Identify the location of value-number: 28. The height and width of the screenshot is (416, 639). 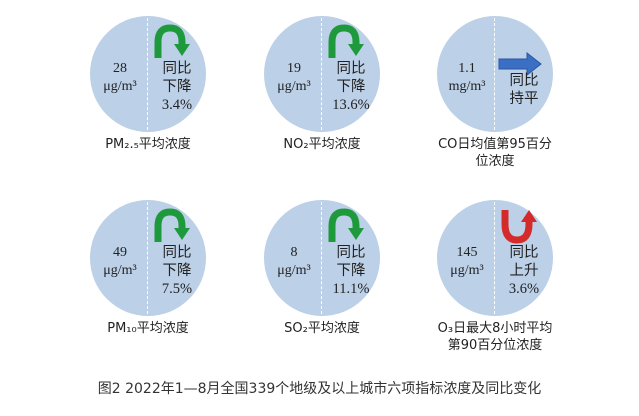
(120, 68).